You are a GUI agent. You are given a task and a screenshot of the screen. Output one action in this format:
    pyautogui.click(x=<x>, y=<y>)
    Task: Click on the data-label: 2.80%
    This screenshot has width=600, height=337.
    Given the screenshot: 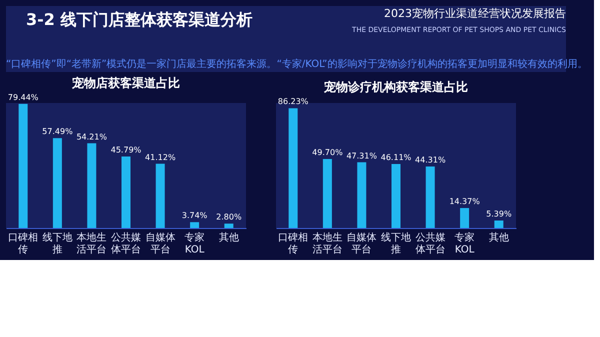 What is the action you would take?
    pyautogui.click(x=229, y=217)
    